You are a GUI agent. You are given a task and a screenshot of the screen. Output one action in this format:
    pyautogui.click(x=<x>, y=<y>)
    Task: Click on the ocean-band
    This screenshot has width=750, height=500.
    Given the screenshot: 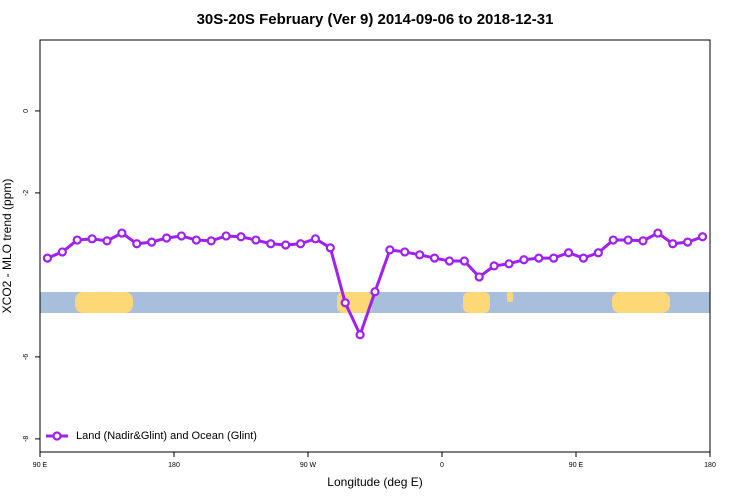 What is the action you would take?
    pyautogui.click(x=375, y=302)
    